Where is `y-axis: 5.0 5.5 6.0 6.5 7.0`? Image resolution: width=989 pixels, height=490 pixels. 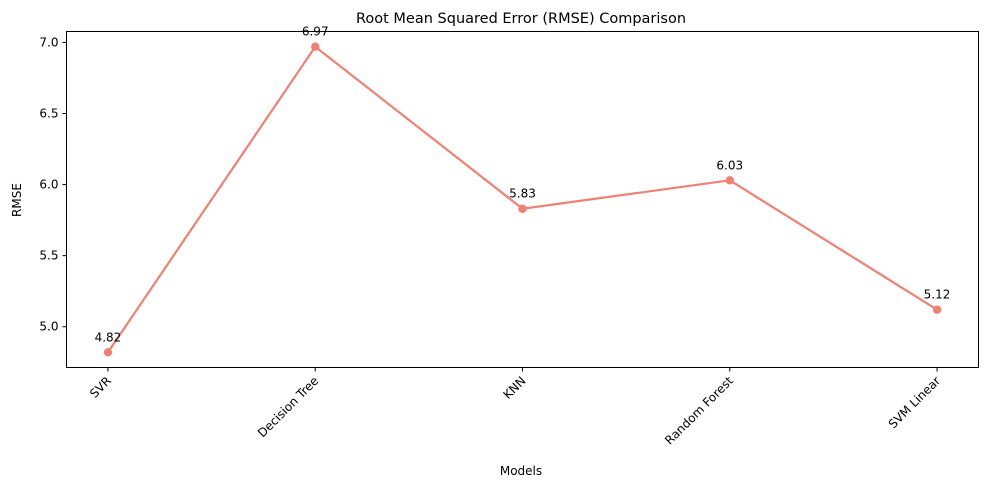 y-axis: 5.0 5.5 6.0 6.5 7.0 is located at coordinates (53, 184).